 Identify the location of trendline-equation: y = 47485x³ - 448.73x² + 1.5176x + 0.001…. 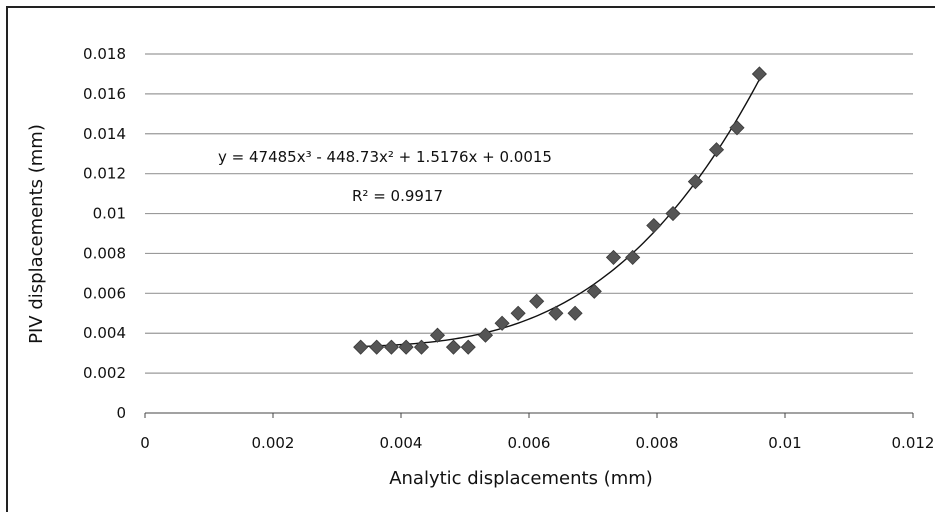
(385, 157).